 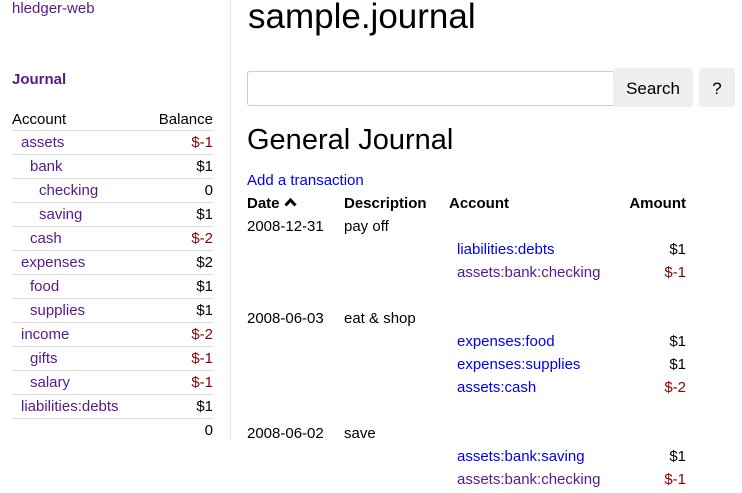 What do you see at coordinates (657, 203) in the screenshot?
I see `amount-column-header: Amount` at bounding box center [657, 203].